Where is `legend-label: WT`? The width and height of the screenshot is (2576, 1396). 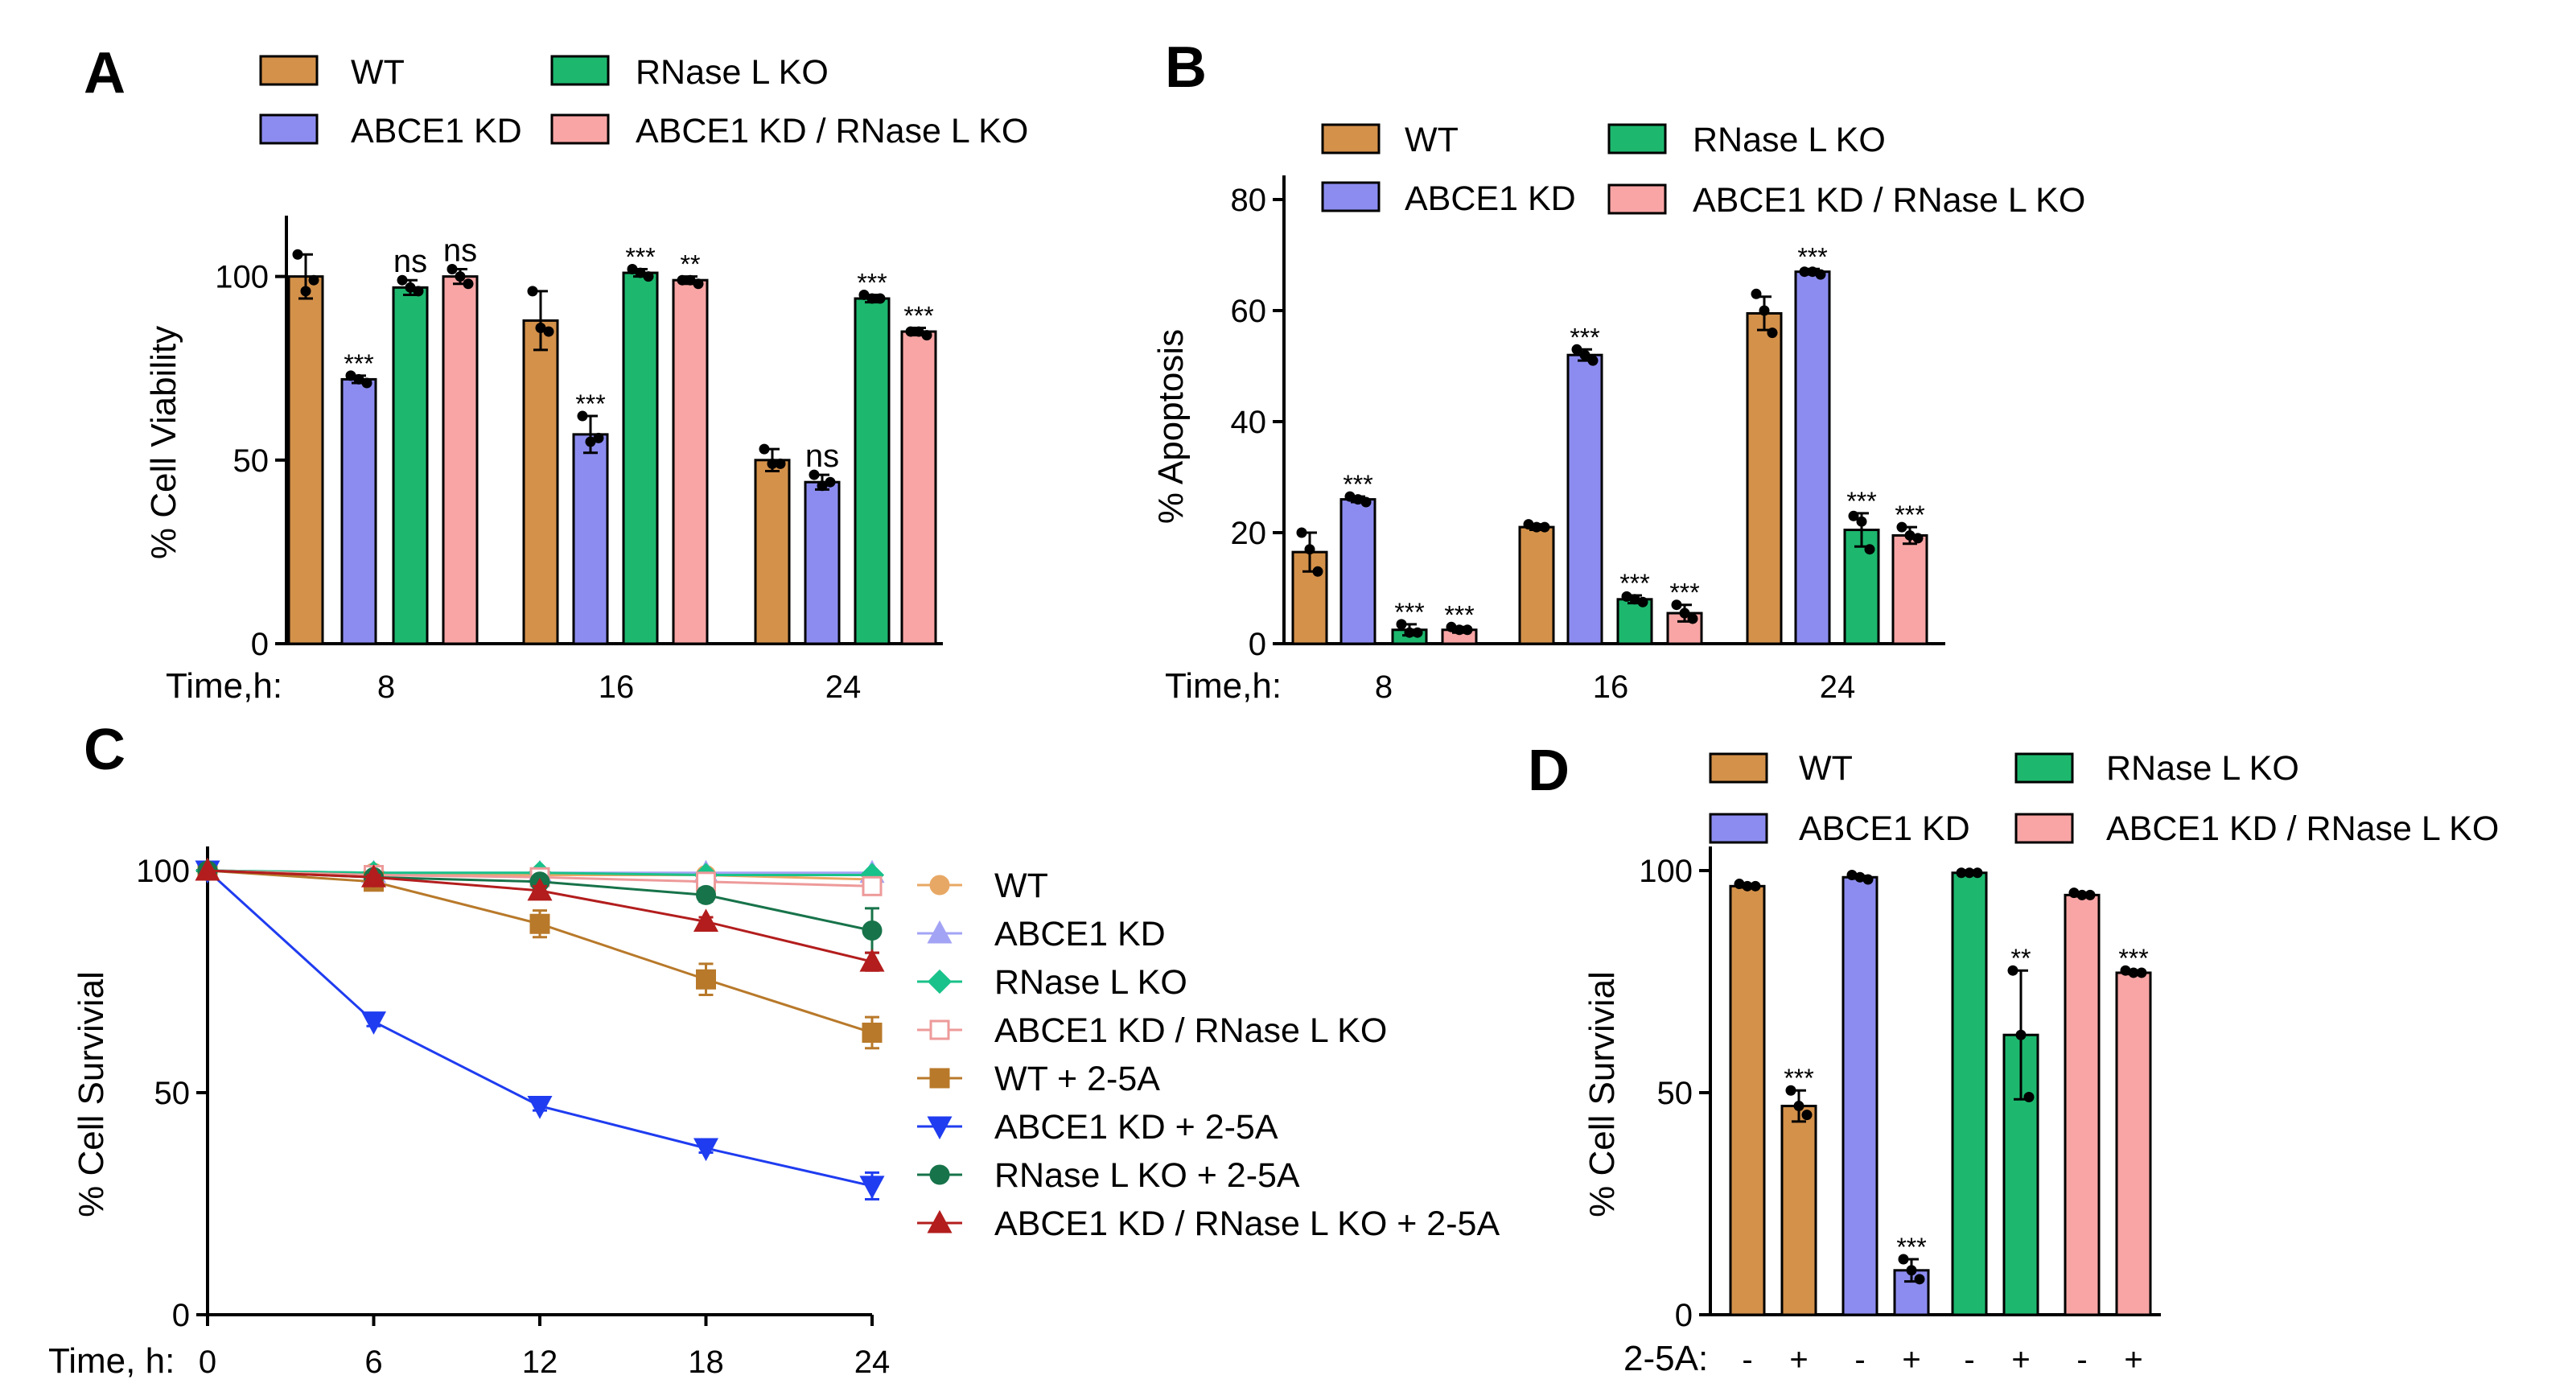 legend-label: WT is located at coordinates (1021, 886).